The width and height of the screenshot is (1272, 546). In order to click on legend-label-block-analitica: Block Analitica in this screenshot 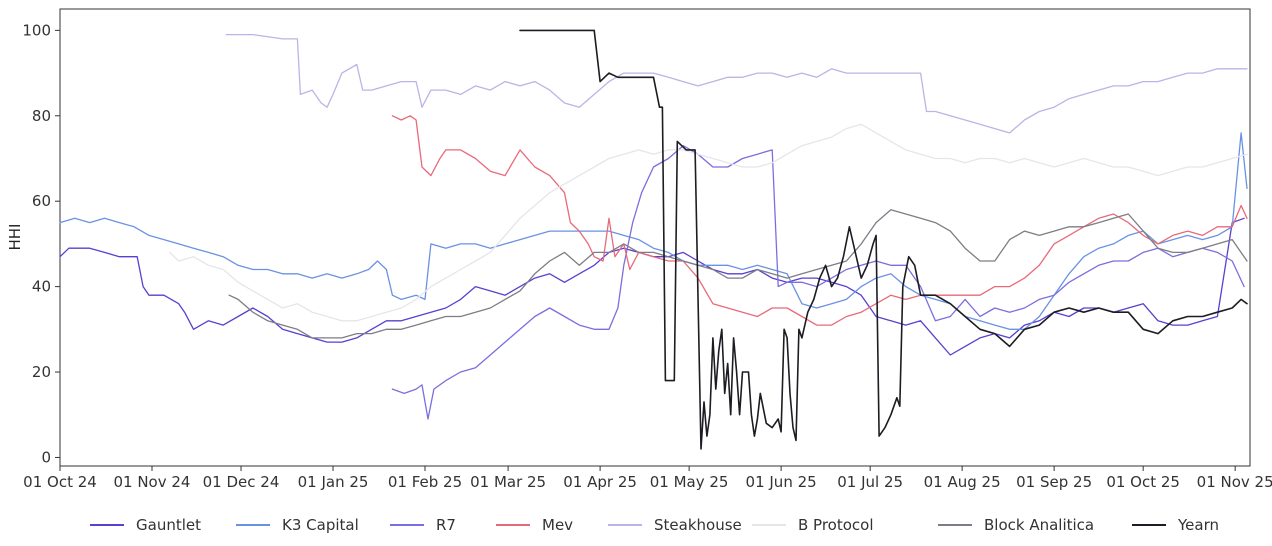, I will do `click(1039, 525)`.